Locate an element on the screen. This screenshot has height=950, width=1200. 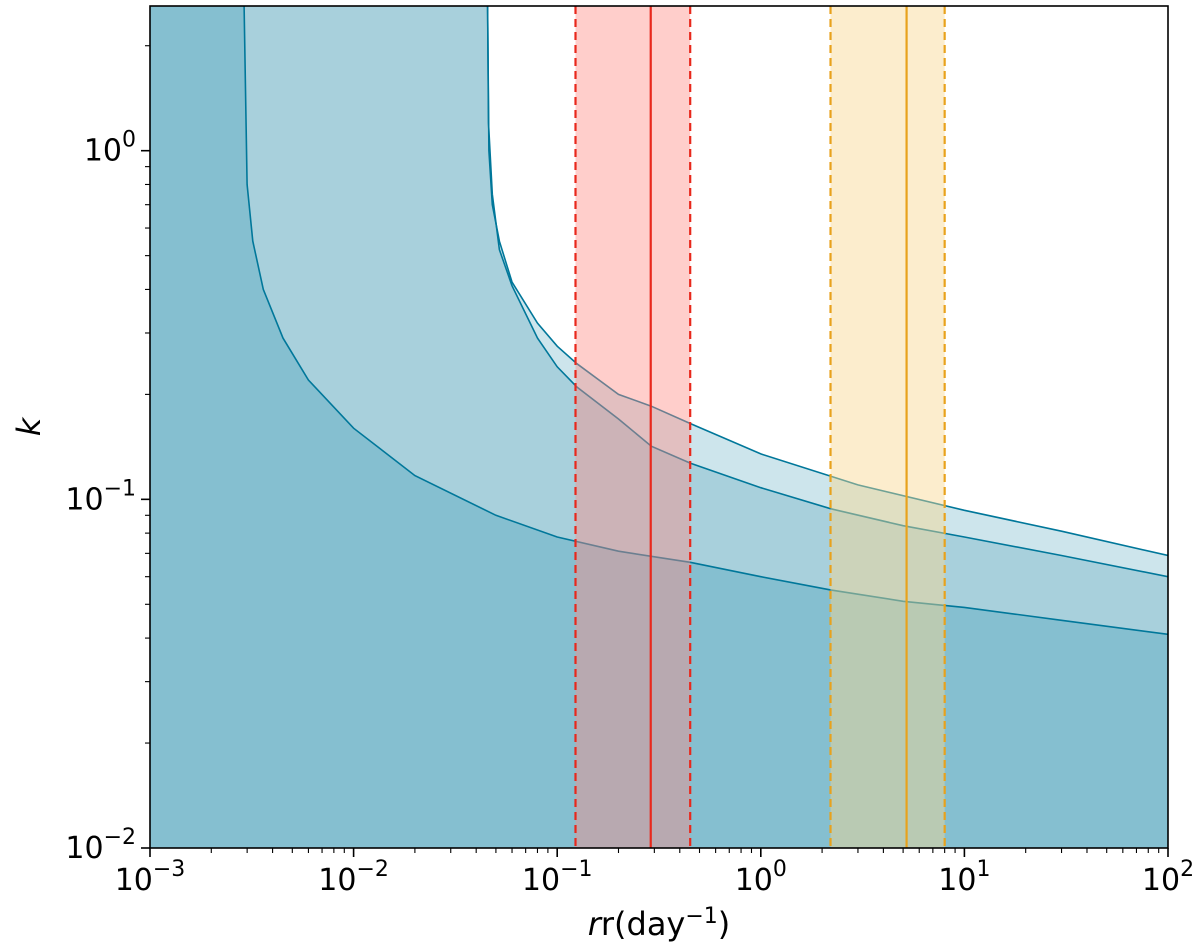
x-tick-label: 10⁰ is located at coordinates (761, 877).